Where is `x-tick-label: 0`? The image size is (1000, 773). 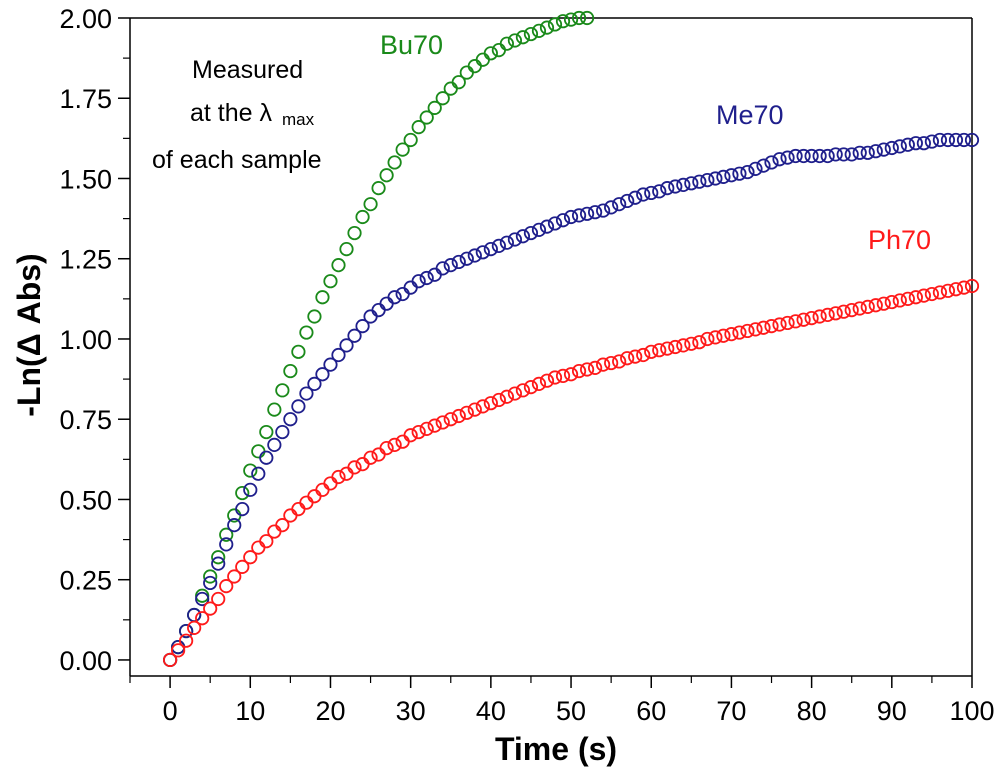
x-tick-label: 0 is located at coordinates (170, 711).